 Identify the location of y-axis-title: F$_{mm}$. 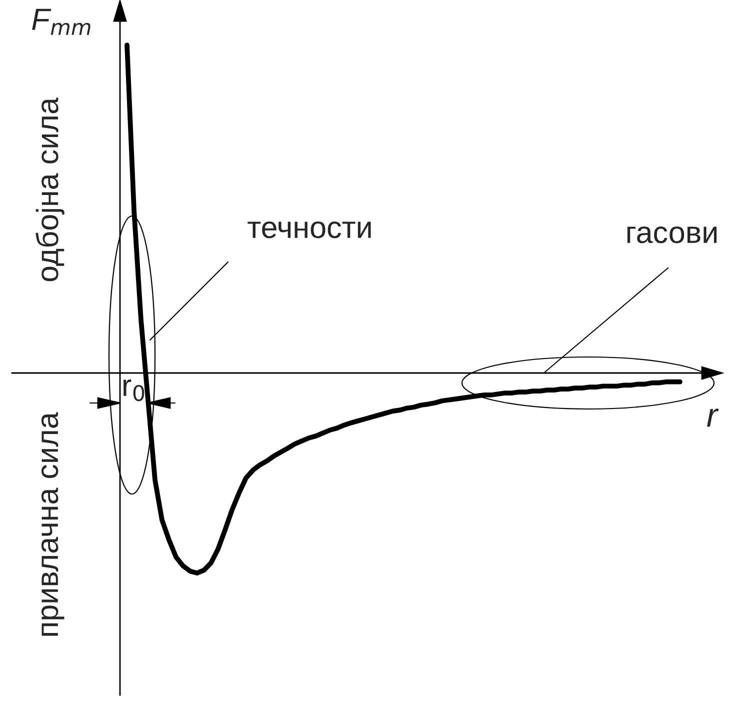
(61, 21).